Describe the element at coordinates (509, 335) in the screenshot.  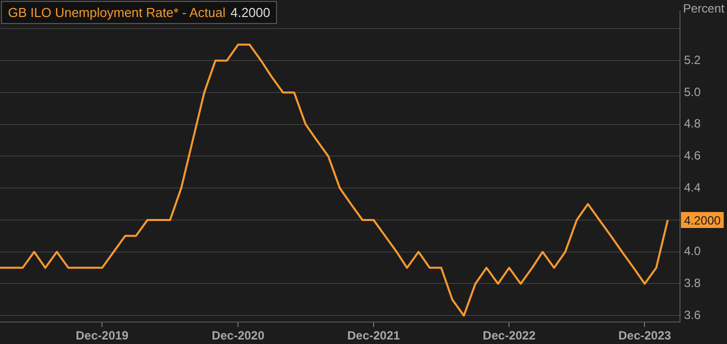
I see `x-tick-label: Dec-2022` at that location.